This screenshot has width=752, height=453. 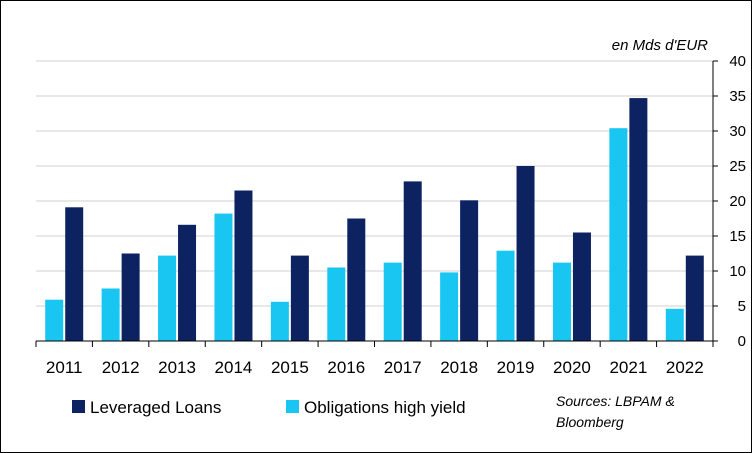 What do you see at coordinates (292, 406) in the screenshot?
I see `legend-swatch-high-yield` at bounding box center [292, 406].